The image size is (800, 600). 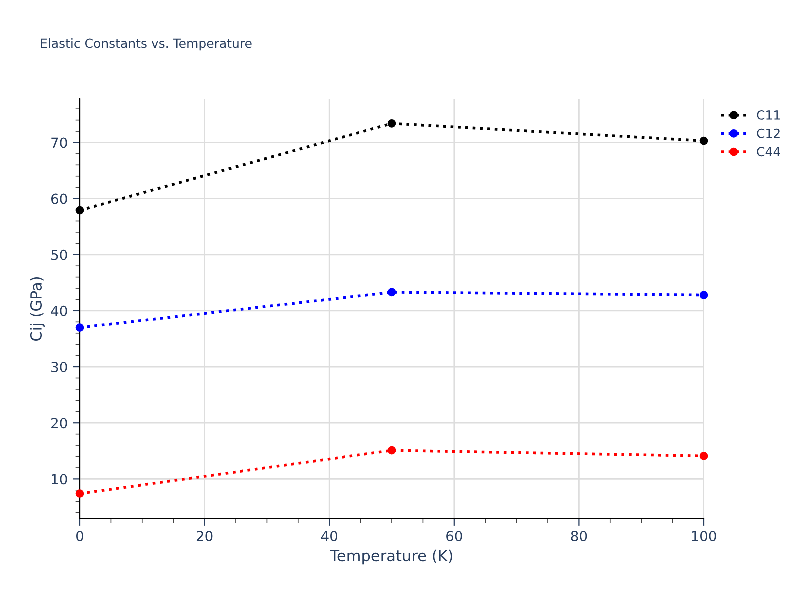 What do you see at coordinates (146, 44) in the screenshot?
I see `chart-title: Elastic Constants vs. Temperature` at bounding box center [146, 44].